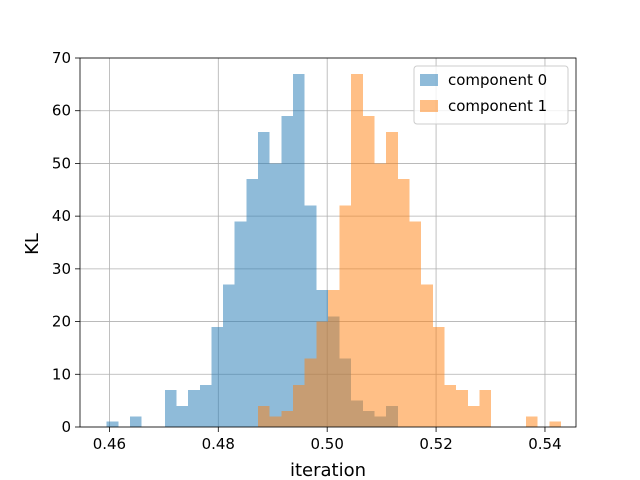  I want to click on x-axis-ticks: 0.46 0.48 0.50 0.52 0.54, so click(327, 440).